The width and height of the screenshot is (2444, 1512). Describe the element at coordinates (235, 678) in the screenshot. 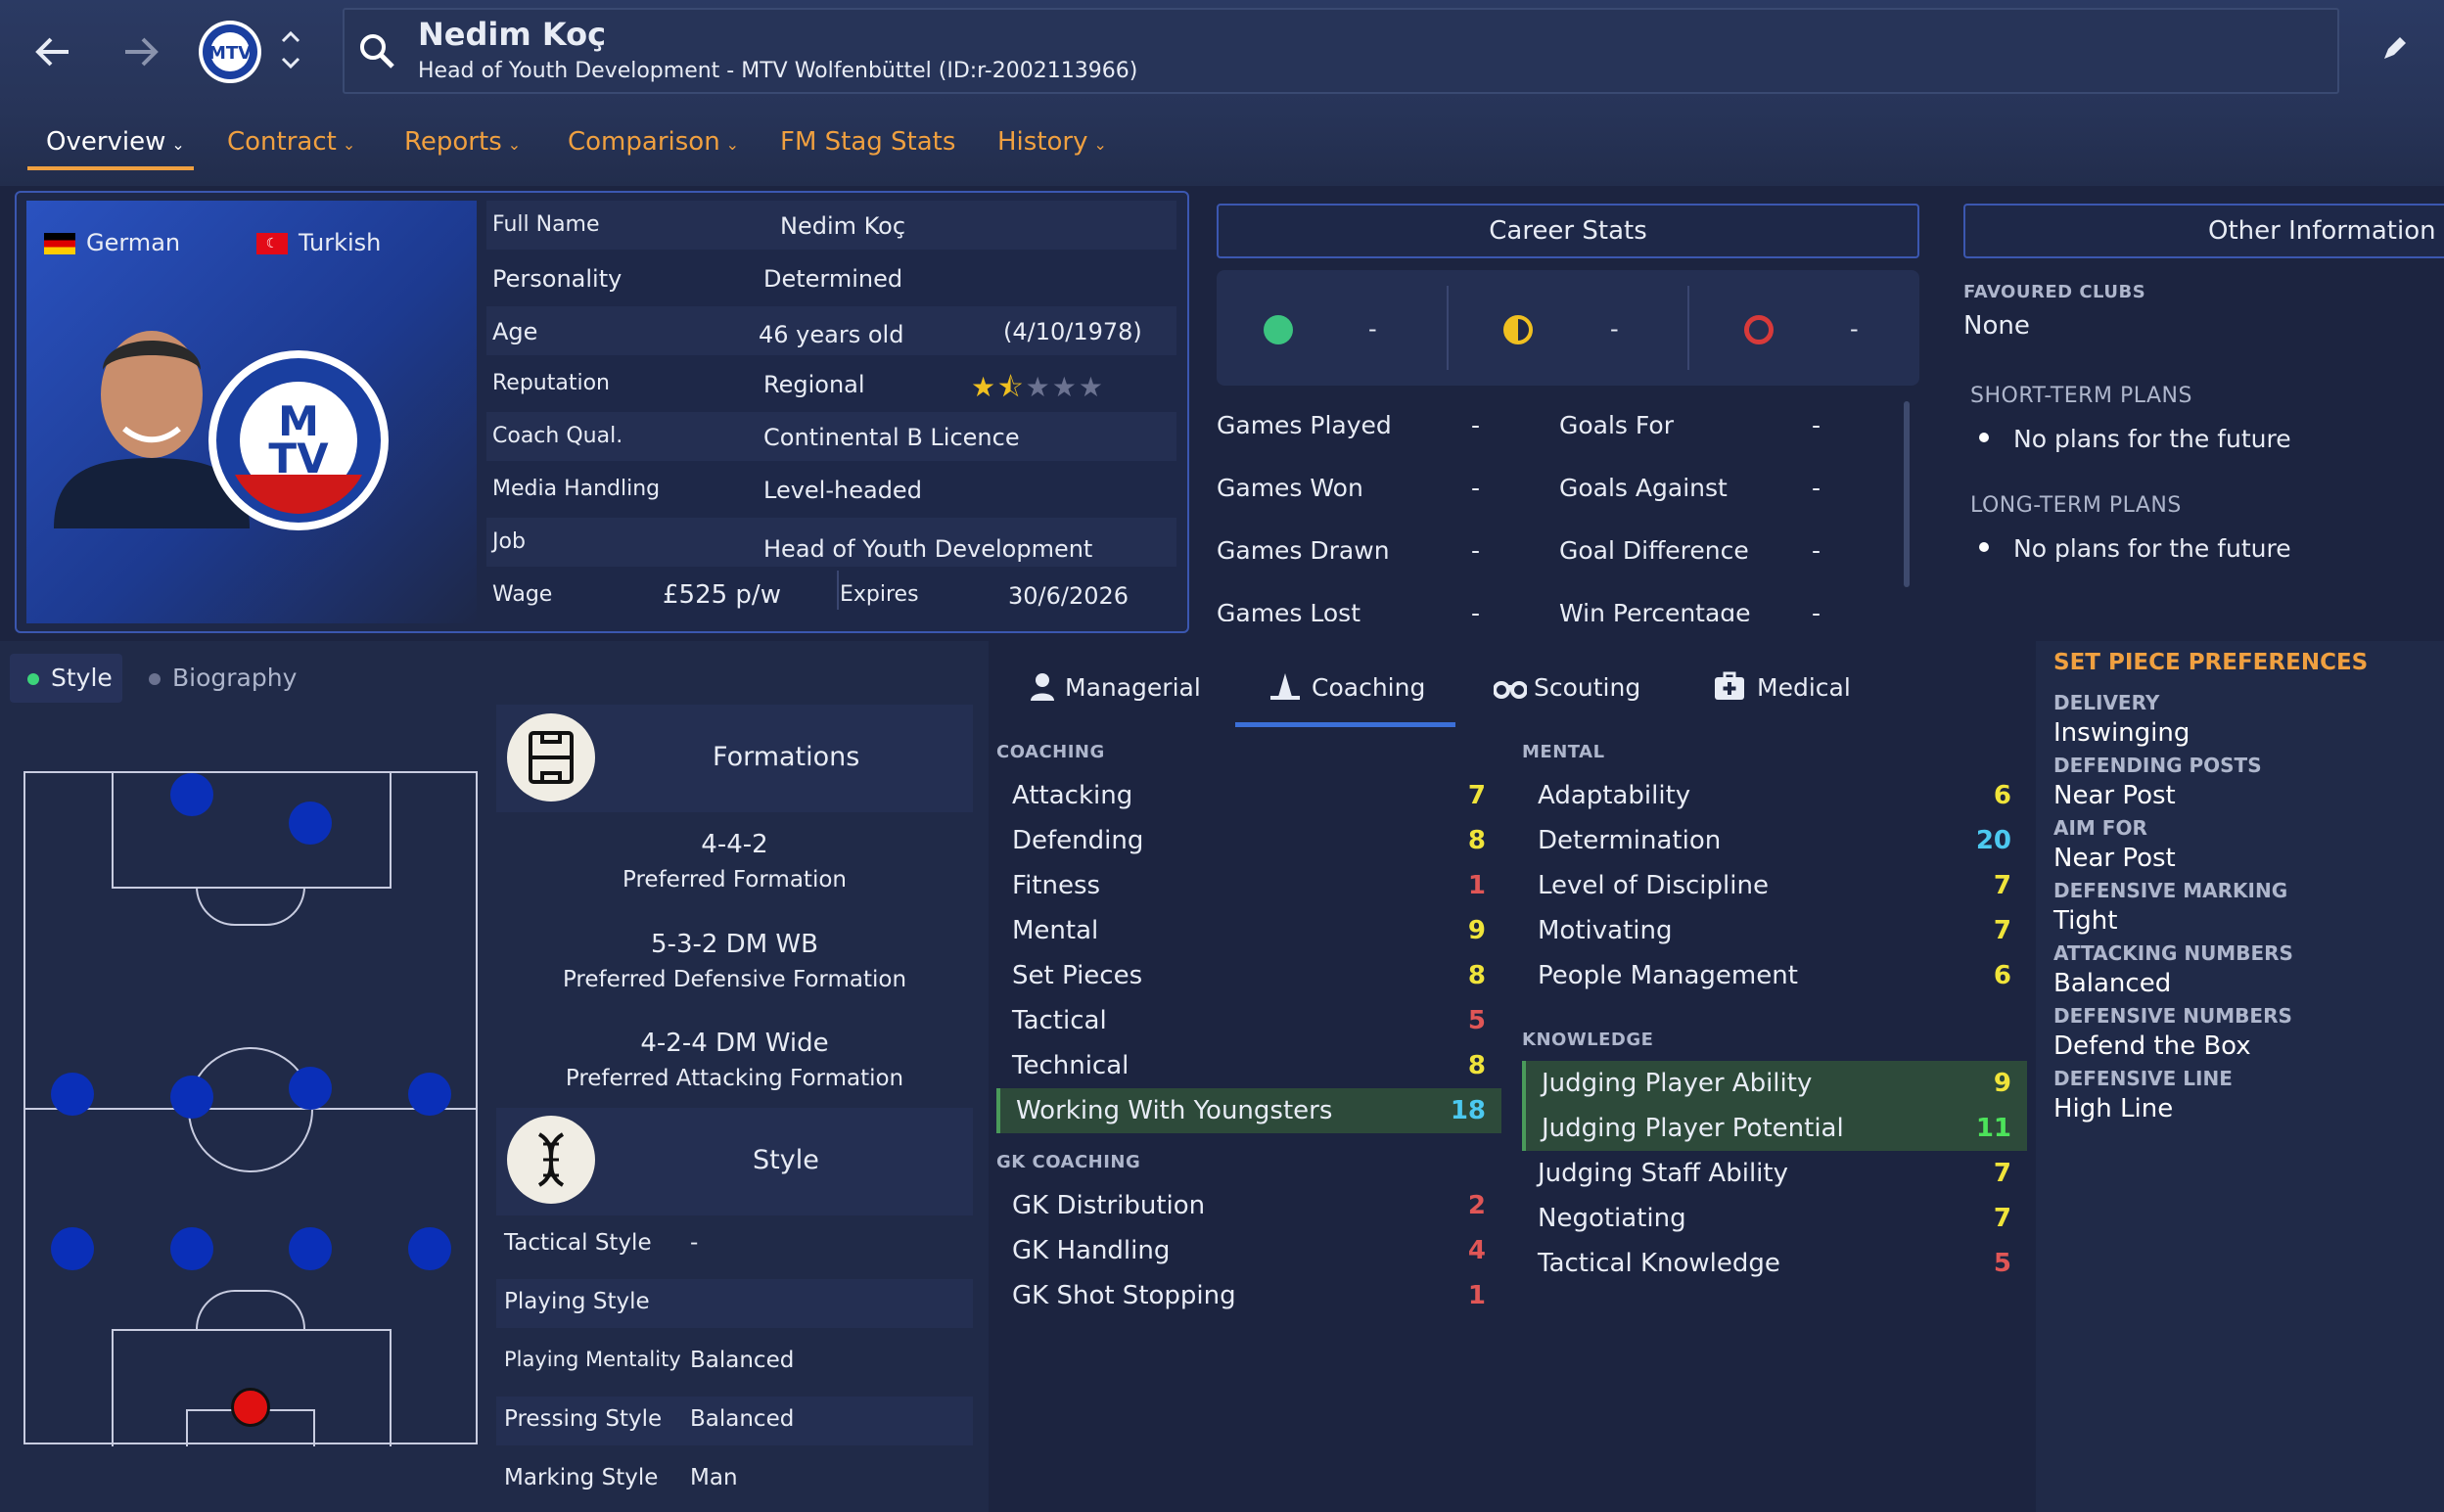

I see `subtab-biography: Biography` at that location.